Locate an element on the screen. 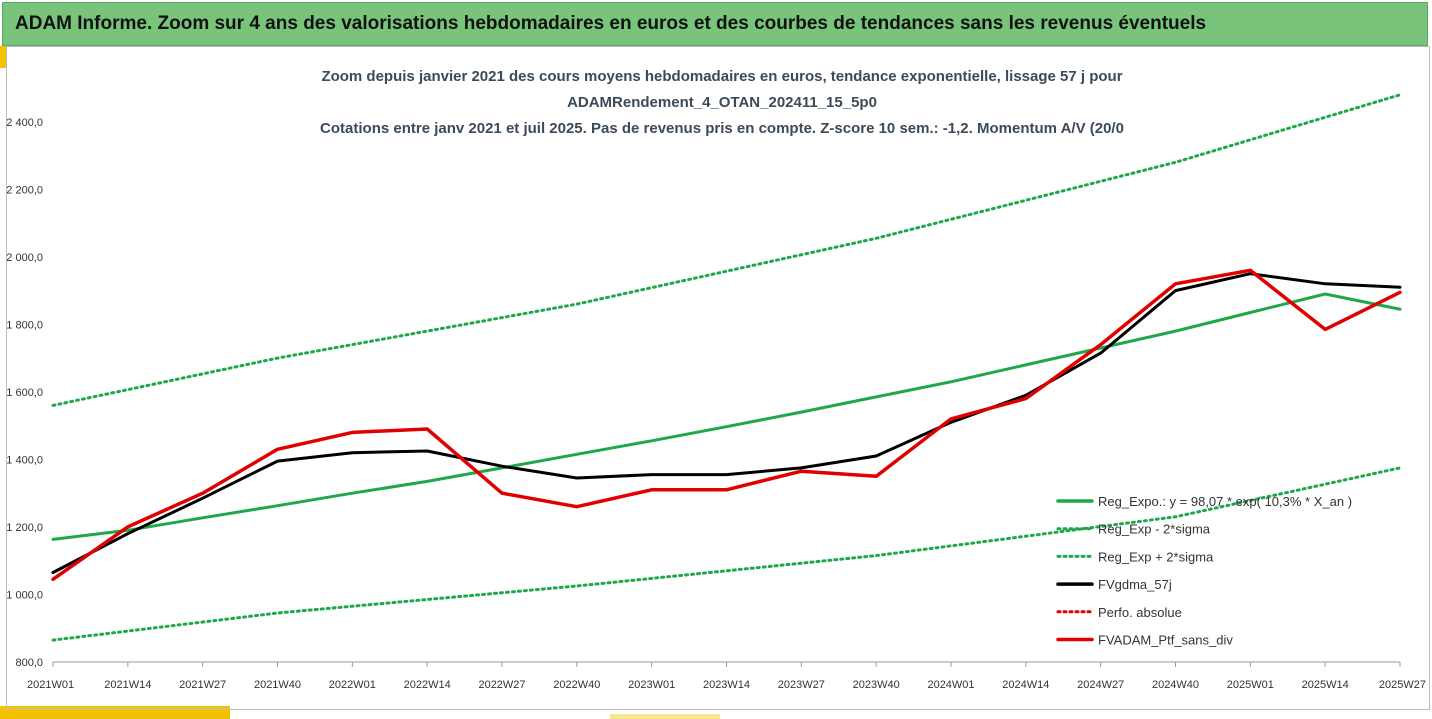  y-tick-label: 1 200,0 is located at coordinates (24, 528).